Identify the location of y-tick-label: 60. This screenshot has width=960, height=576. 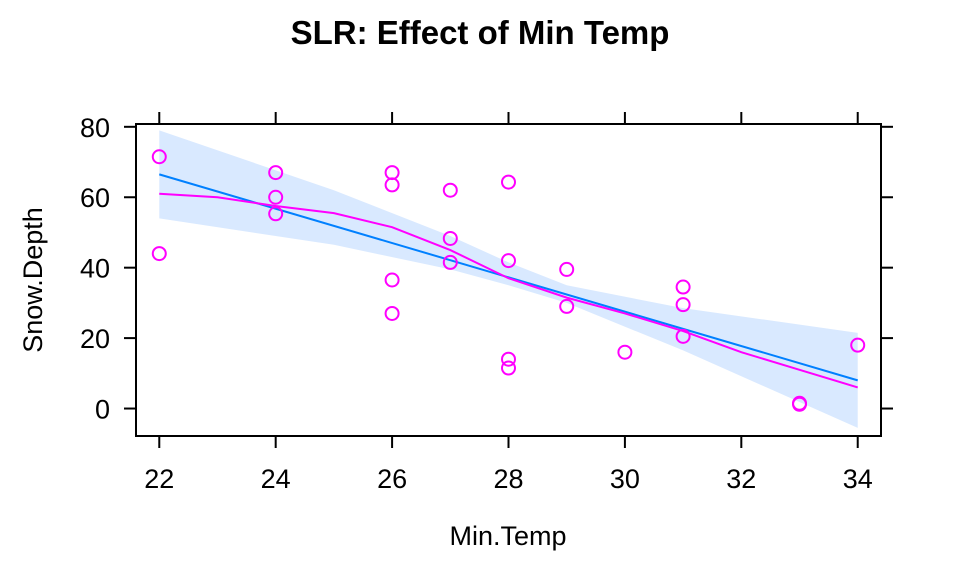
(95, 198).